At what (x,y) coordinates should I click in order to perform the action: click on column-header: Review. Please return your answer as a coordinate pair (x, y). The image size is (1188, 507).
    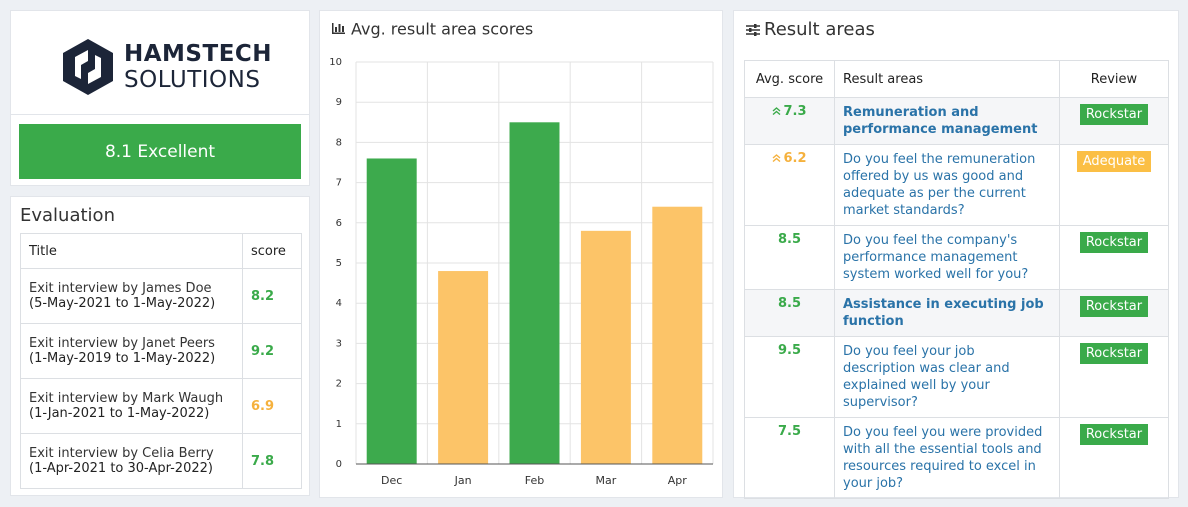
    Looking at the image, I should click on (1114, 79).